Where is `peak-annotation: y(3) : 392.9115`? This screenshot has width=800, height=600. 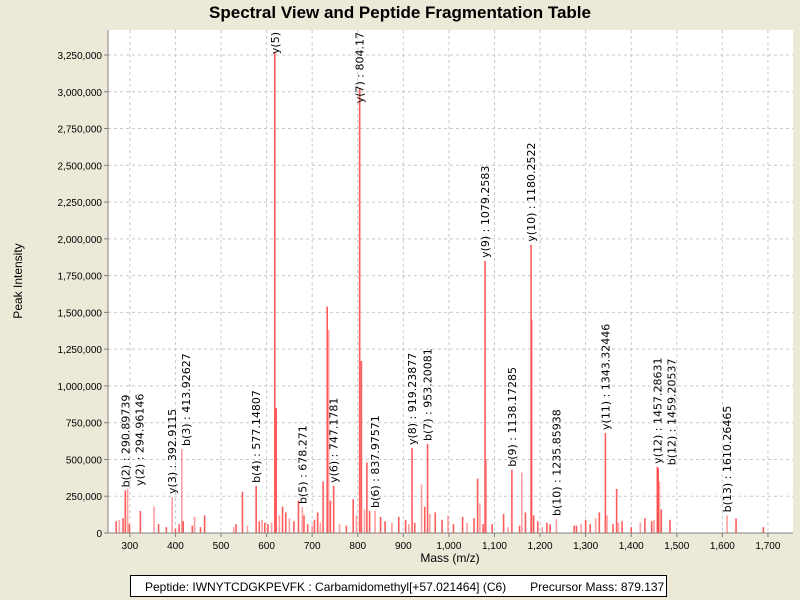 peak-annotation: y(3) : 392.9115 is located at coordinates (172, 451).